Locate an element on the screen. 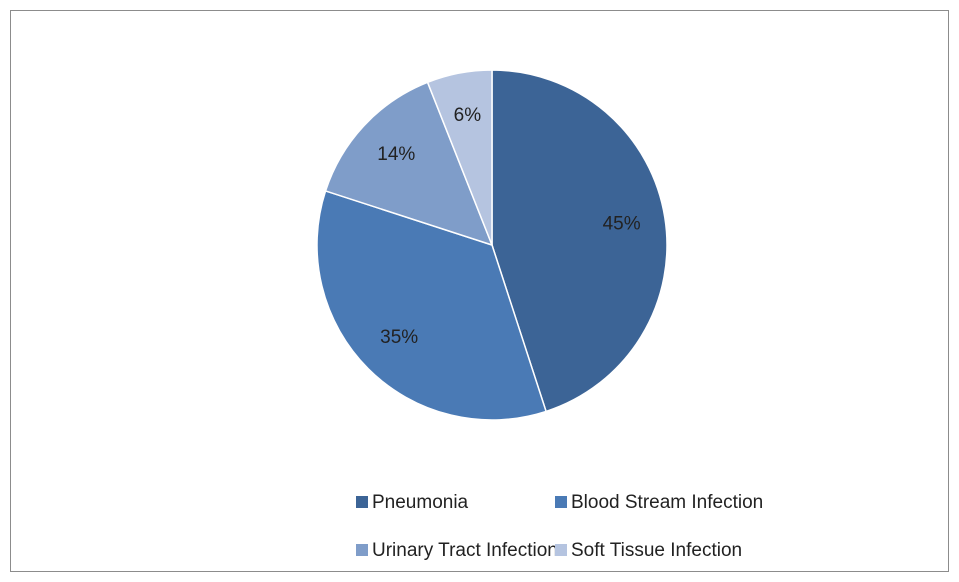 Image resolution: width=959 pixels, height=582 pixels. data-label: 45% is located at coordinates (622, 223).